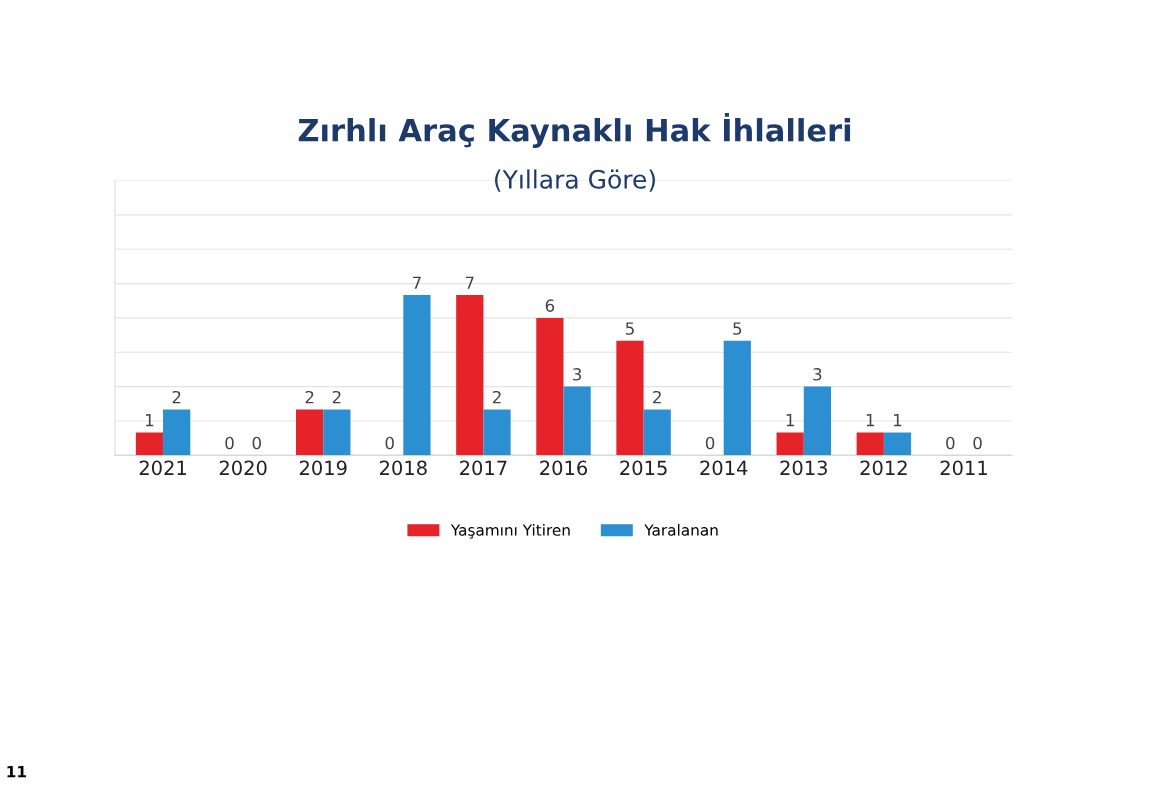  Describe the element at coordinates (243, 468) in the screenshot. I see `x-tick-label: 2020` at that location.